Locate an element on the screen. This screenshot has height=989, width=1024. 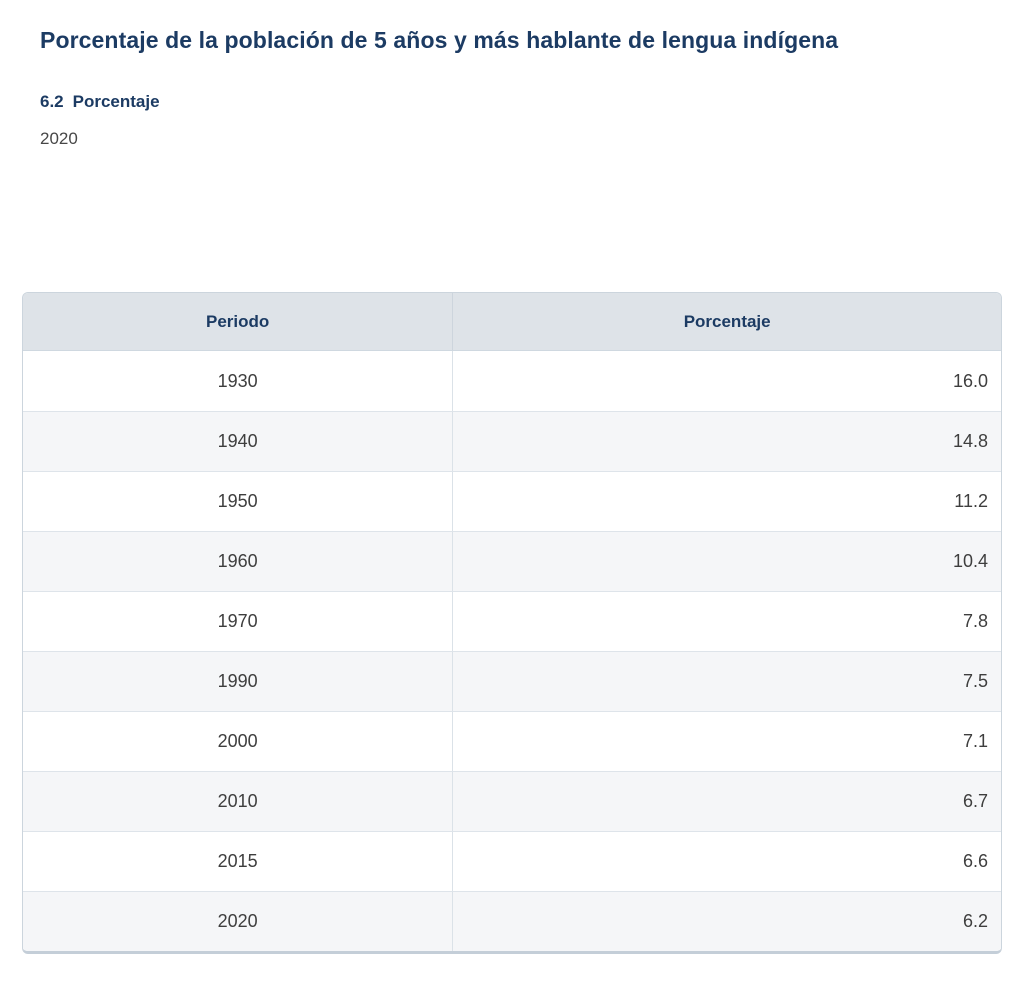
table-row: 1940 14.8 is located at coordinates (512, 441).